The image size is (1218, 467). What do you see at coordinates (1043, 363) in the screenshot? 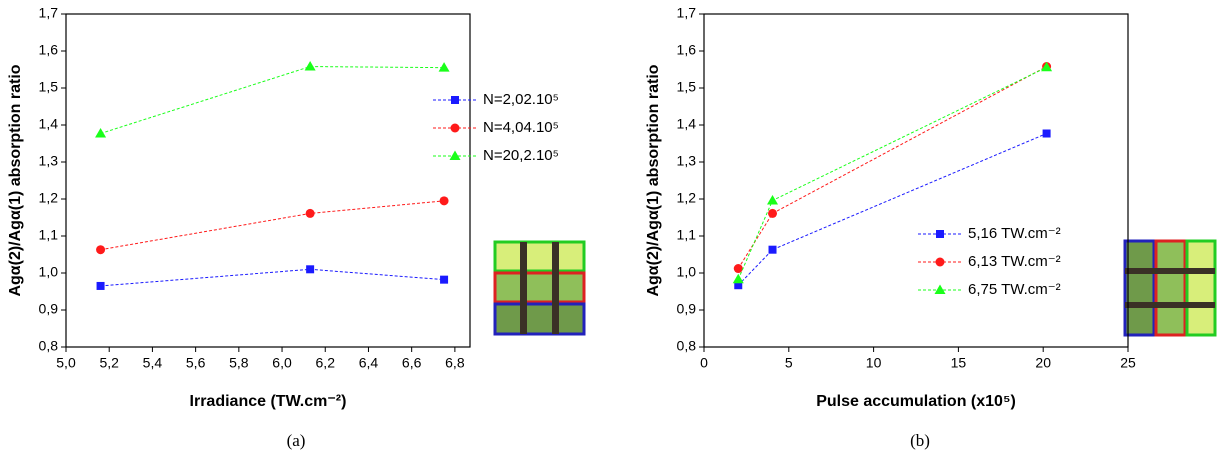
I see `x-tick-label: 20` at bounding box center [1043, 363].